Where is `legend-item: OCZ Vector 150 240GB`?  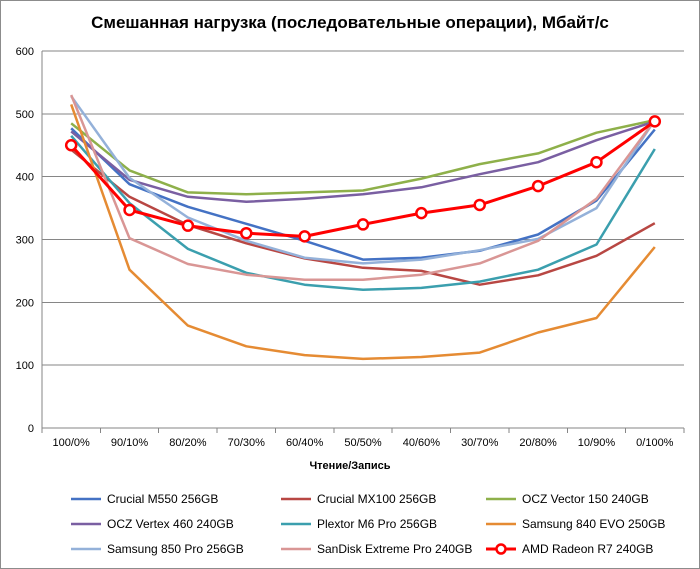
legend-item: OCZ Vector 150 240GB is located at coordinates (567, 499).